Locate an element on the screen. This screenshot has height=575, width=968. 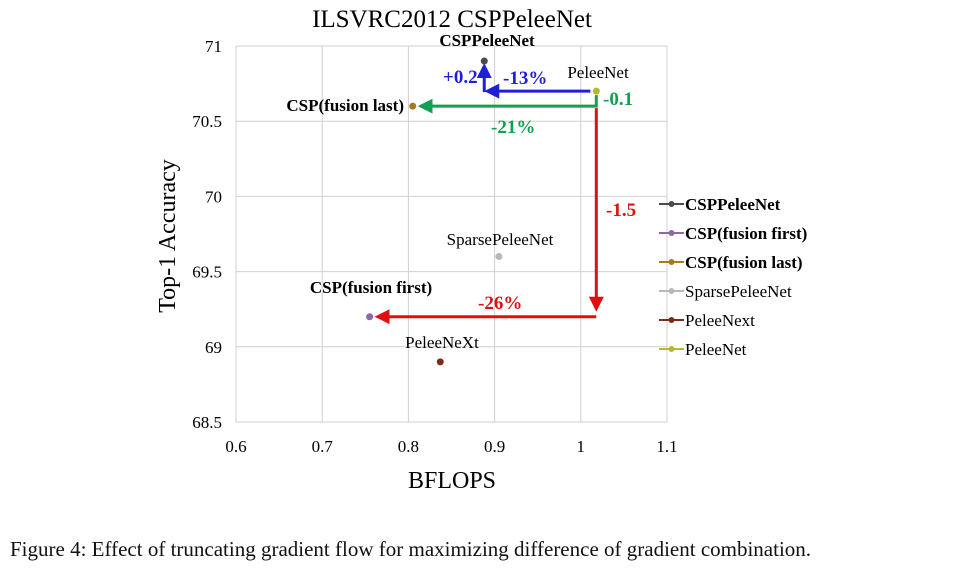
legend-entry: PeleeNet is located at coordinates (716, 349).